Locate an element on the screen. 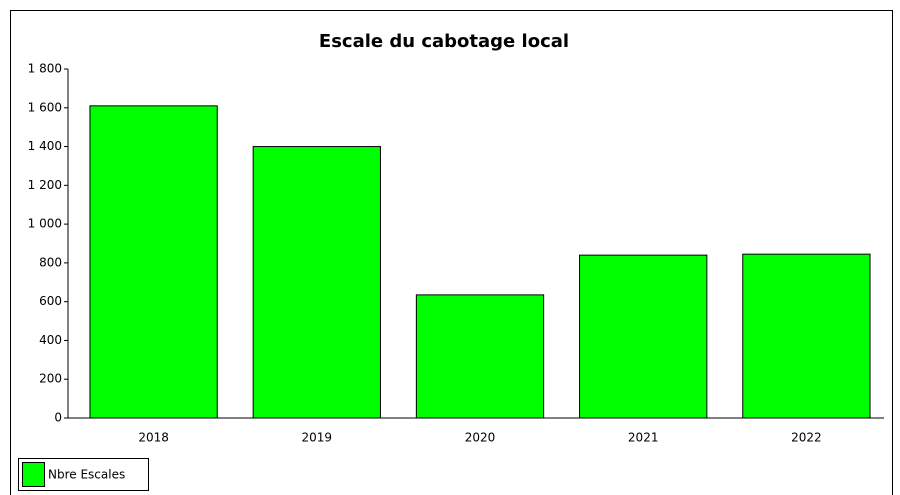 This screenshot has width=900, height=495. y-tick-label: 800 is located at coordinates (50, 262).